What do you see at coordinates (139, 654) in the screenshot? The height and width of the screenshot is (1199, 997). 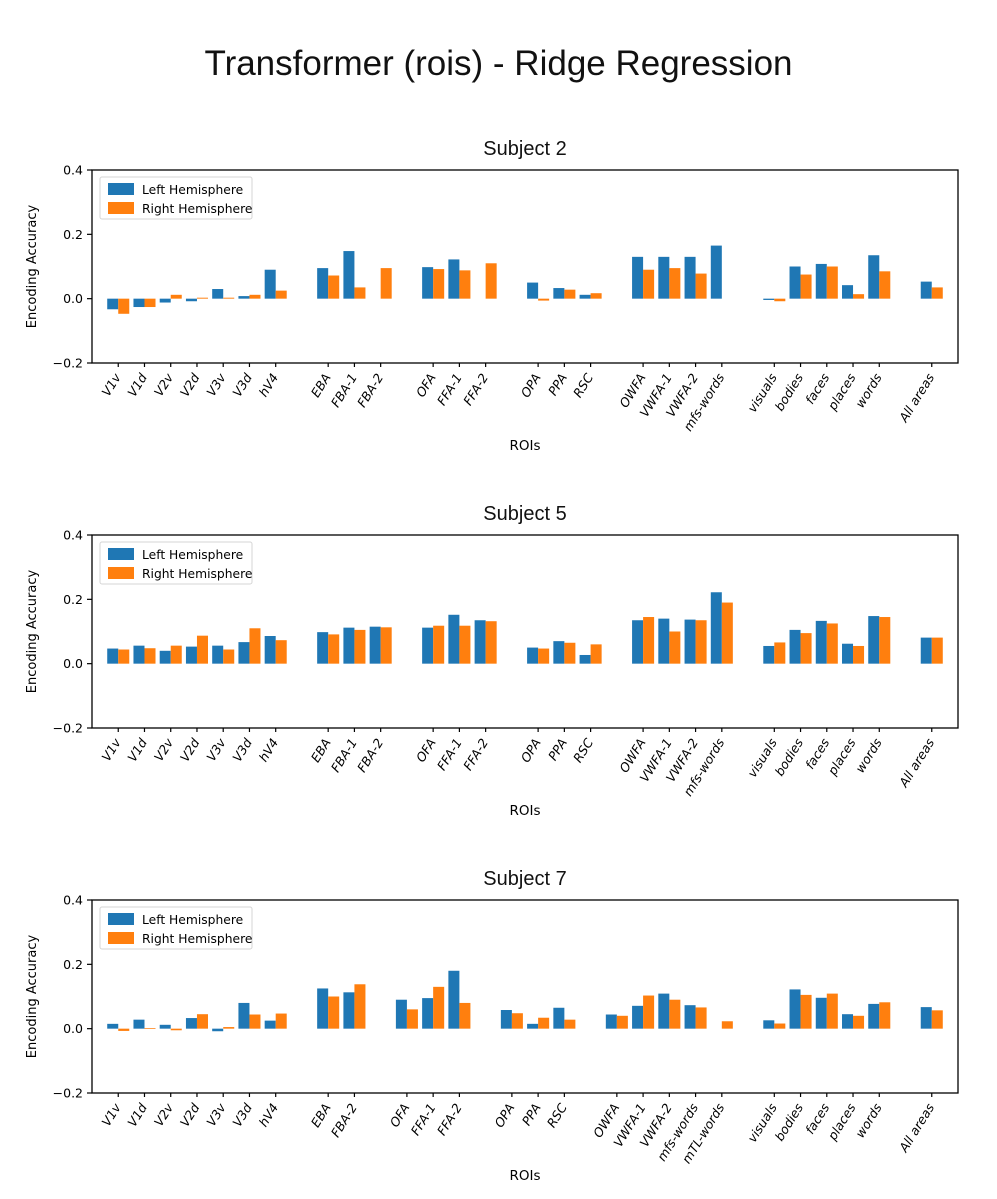 I see `bar-left-V1d` at bounding box center [139, 654].